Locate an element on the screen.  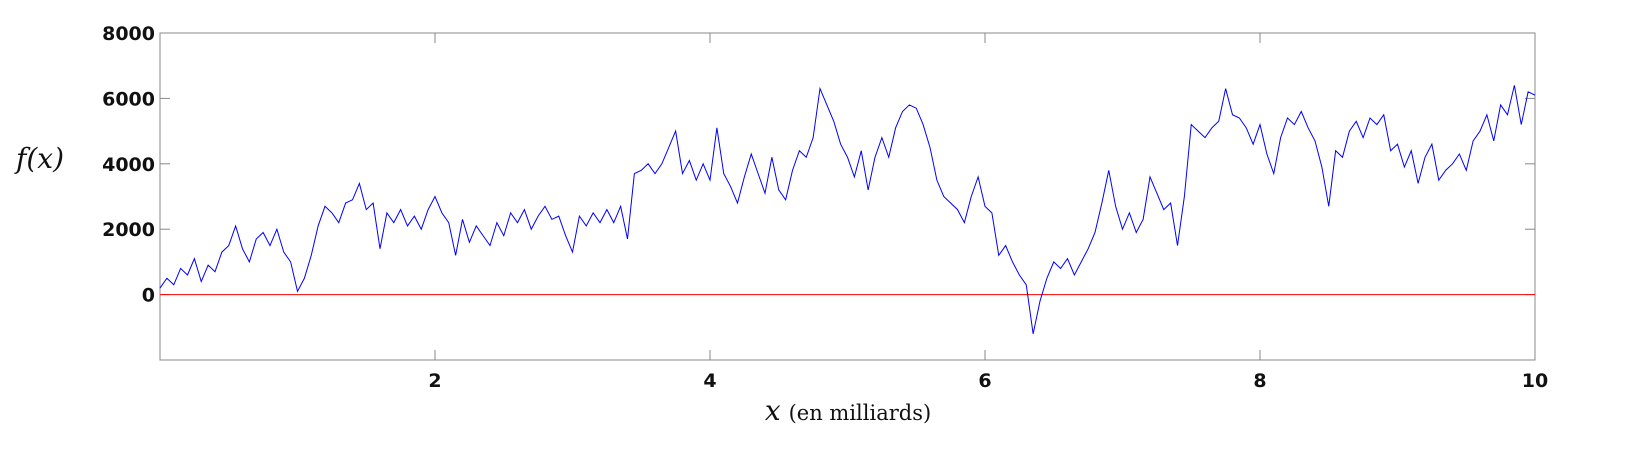
y-tick-label: 0 is located at coordinates (148, 296).